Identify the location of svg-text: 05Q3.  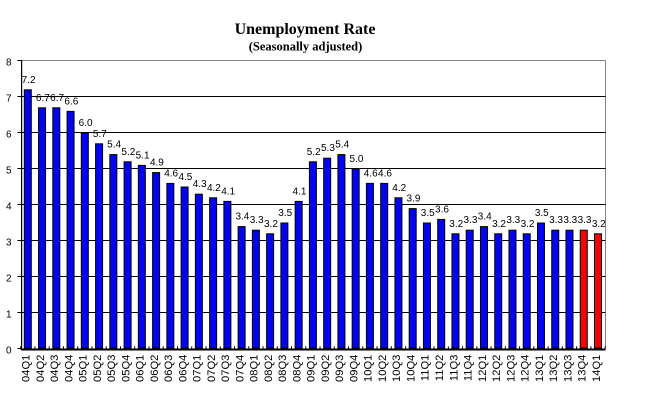
(112, 368).